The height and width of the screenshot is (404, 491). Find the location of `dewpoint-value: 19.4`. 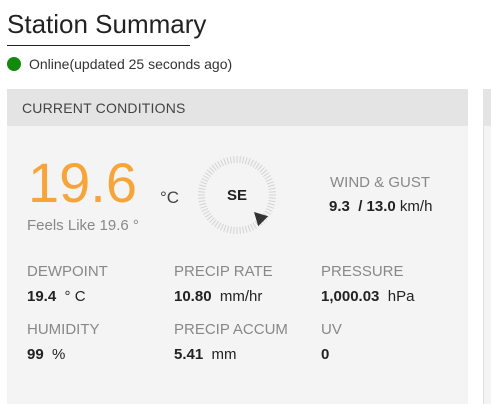

dewpoint-value: 19.4 is located at coordinates (42, 296).